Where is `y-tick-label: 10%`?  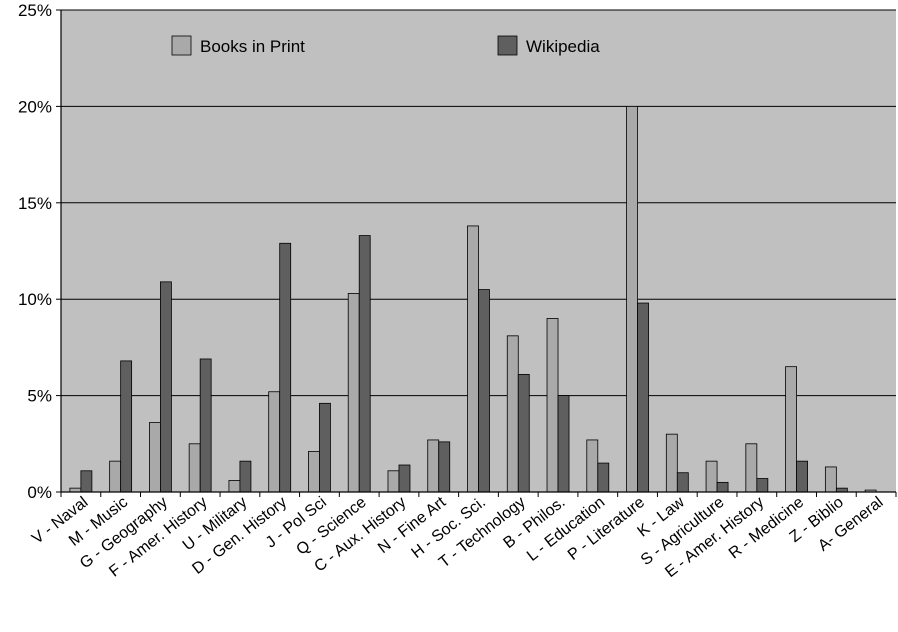 y-tick-label: 10% is located at coordinates (35, 299).